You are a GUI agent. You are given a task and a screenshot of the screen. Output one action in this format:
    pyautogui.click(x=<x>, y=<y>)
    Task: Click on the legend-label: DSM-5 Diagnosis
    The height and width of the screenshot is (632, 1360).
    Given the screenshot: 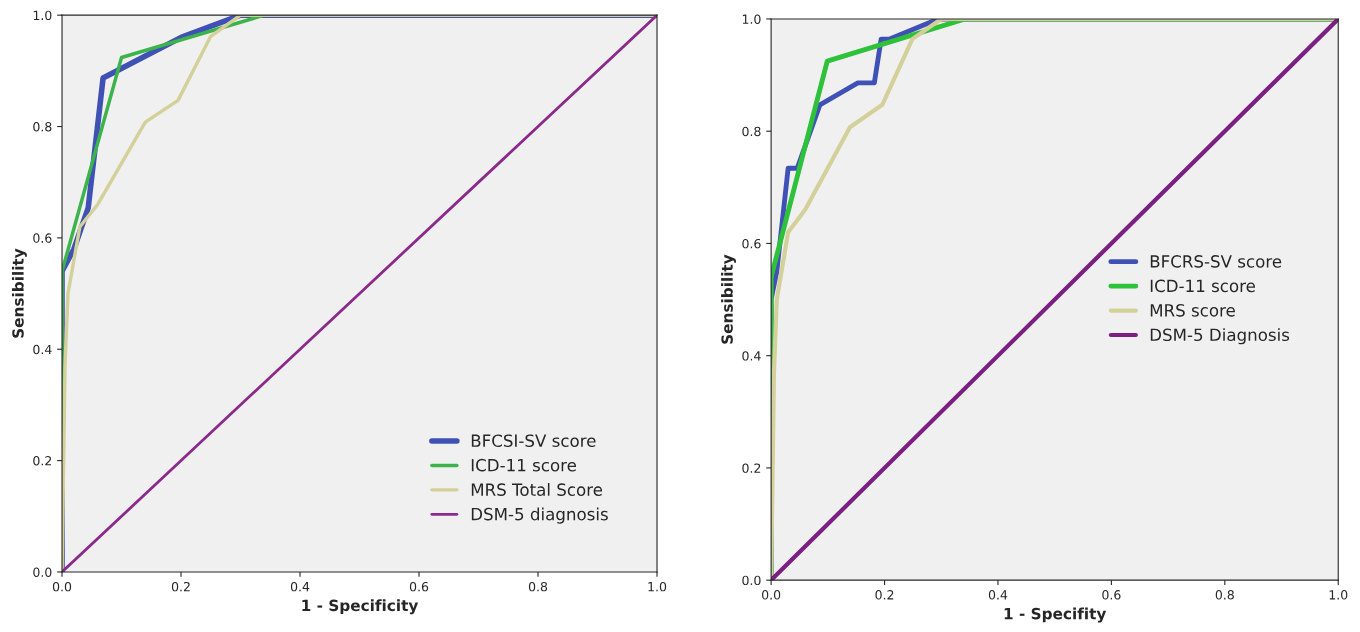 What is the action you would take?
    pyautogui.click(x=1220, y=336)
    